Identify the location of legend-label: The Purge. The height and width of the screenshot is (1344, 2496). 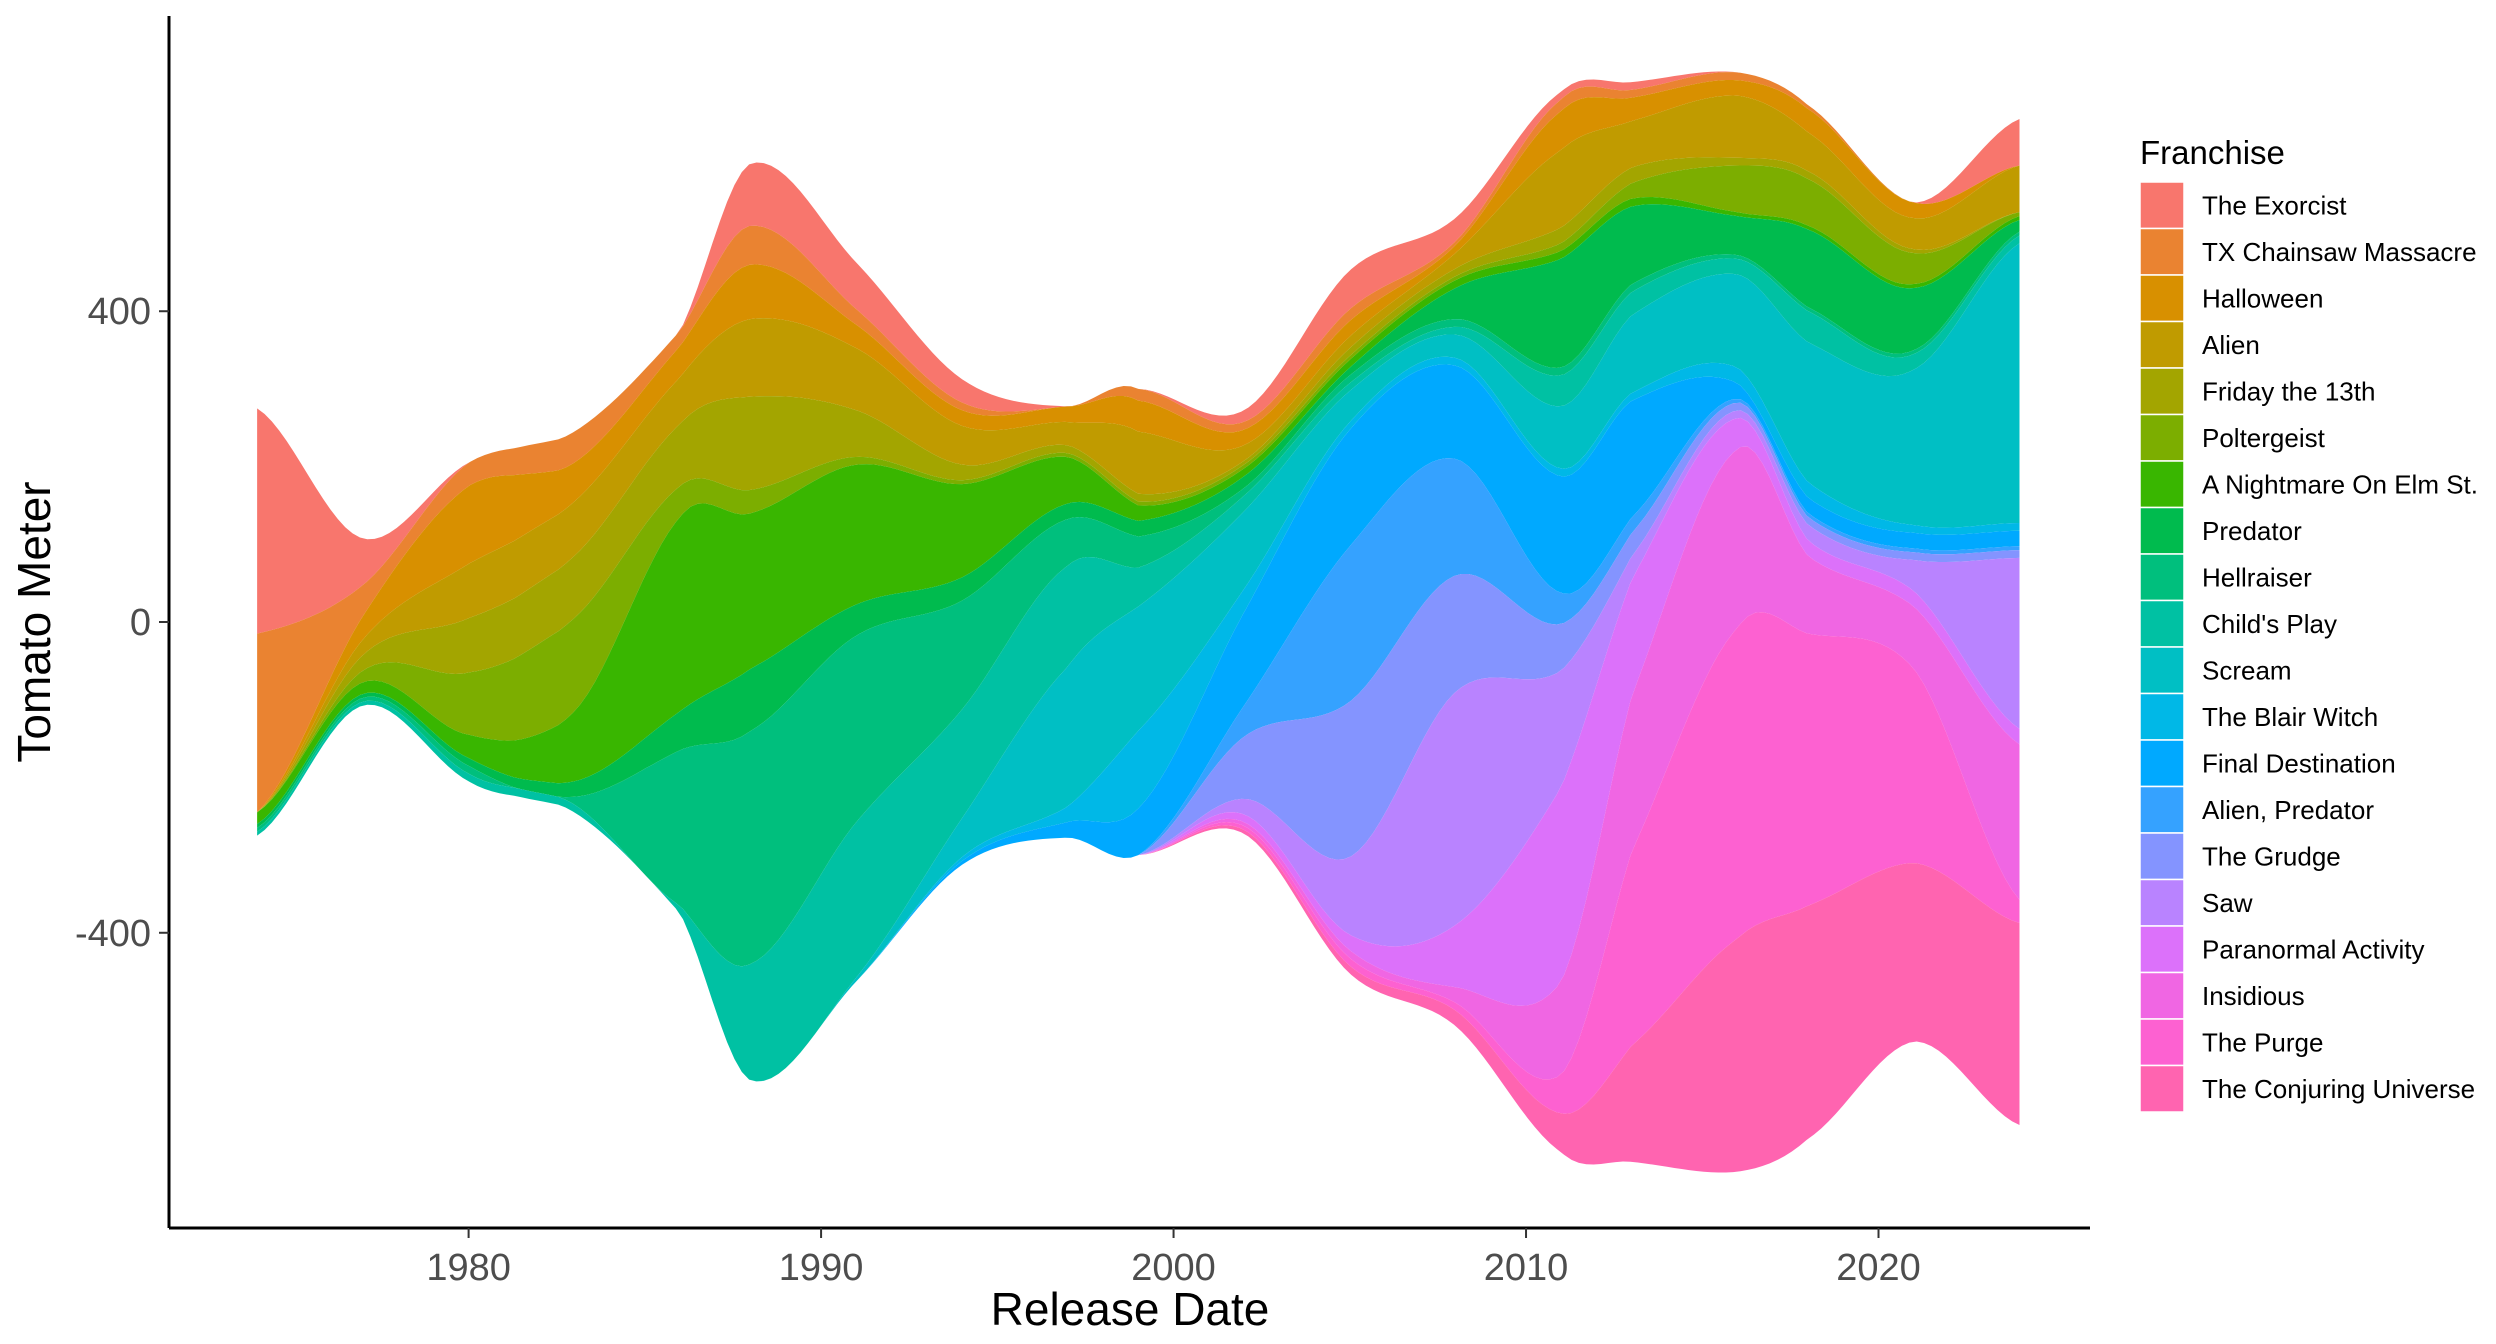
(2262, 1042).